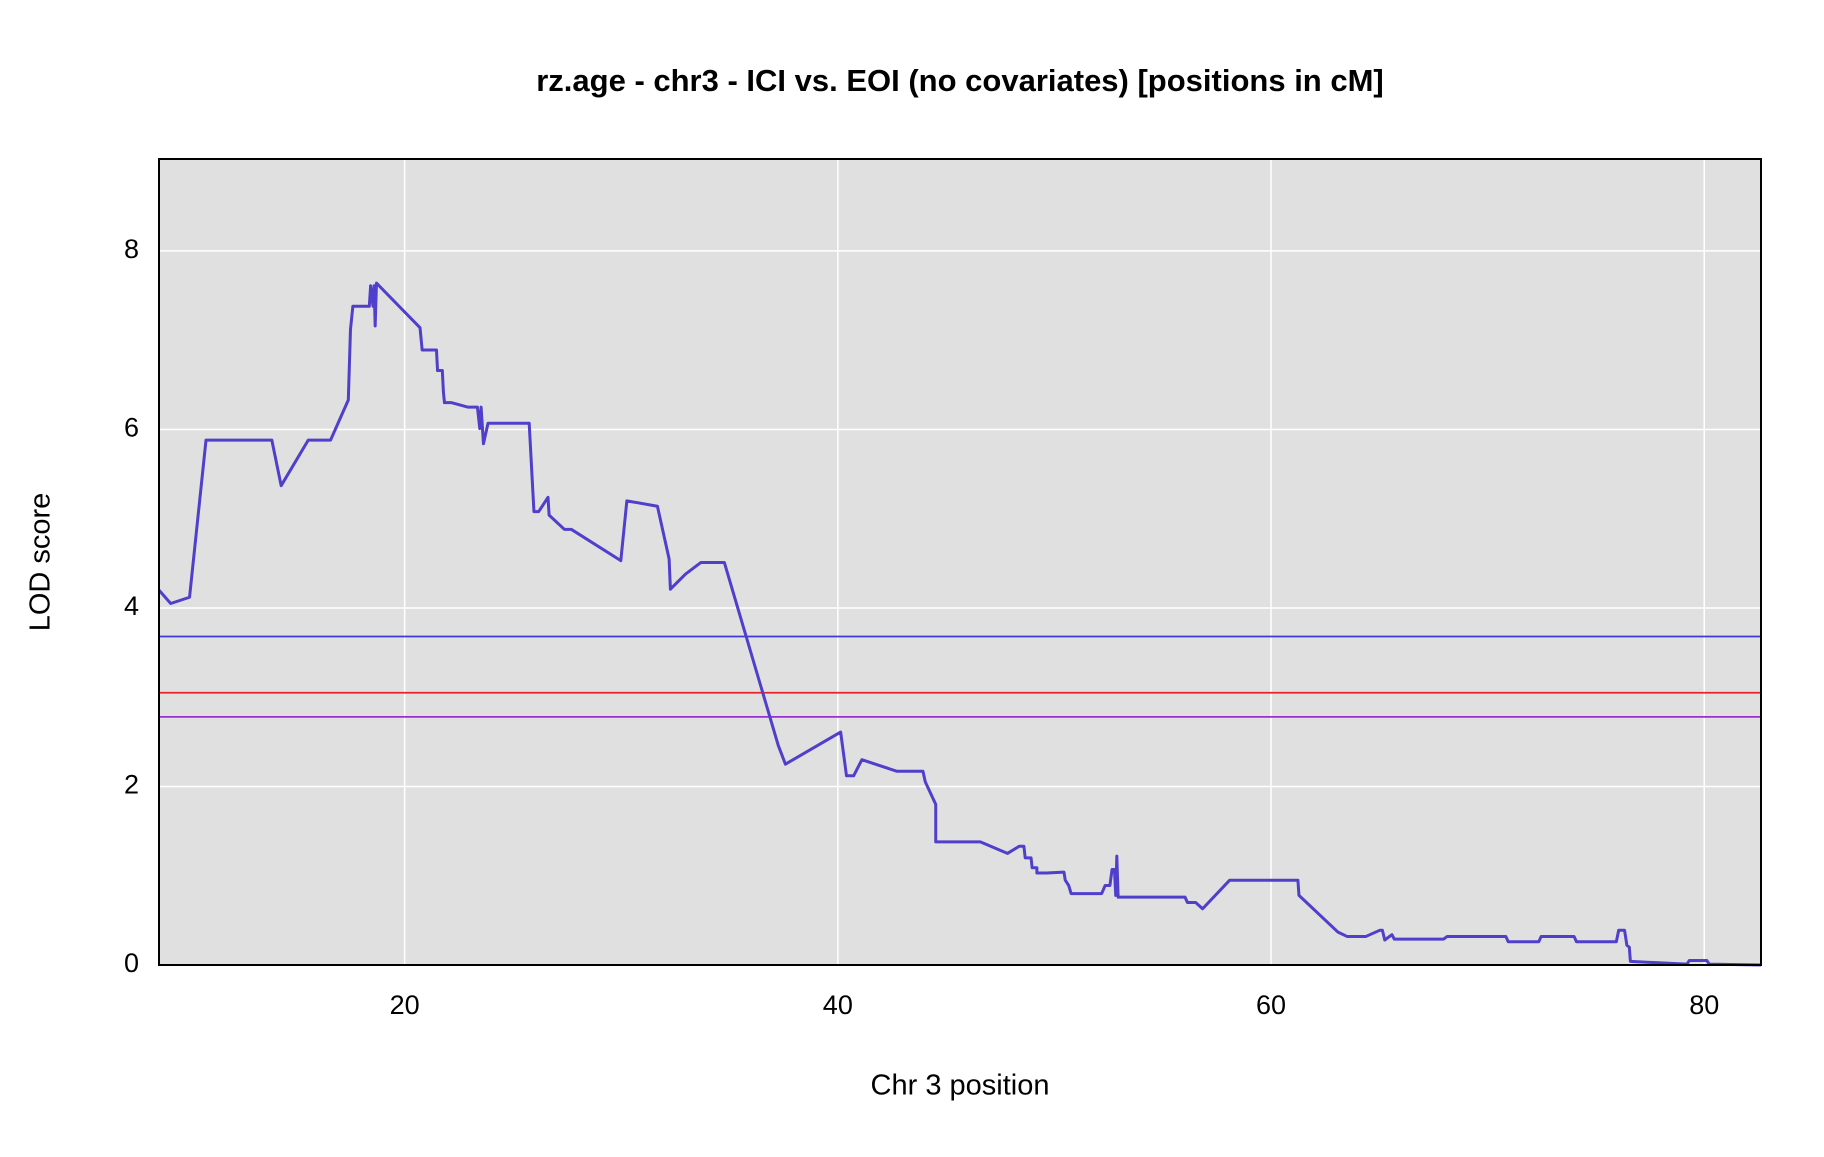 The width and height of the screenshot is (1824, 1157). Describe the element at coordinates (1271, 1005) in the screenshot. I see `x-tick-label: 60` at that location.